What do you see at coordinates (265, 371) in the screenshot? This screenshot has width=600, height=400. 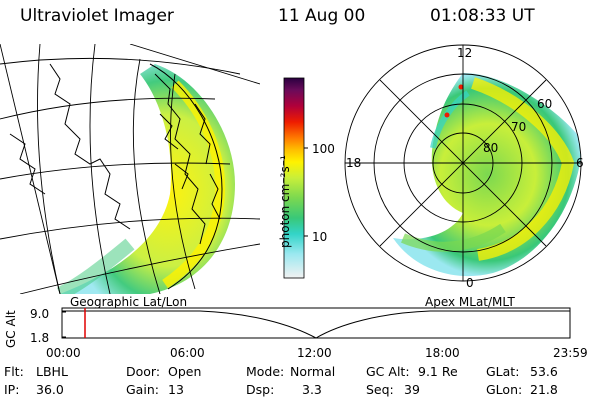 I see `mode-label: Mode:` at bounding box center [265, 371].